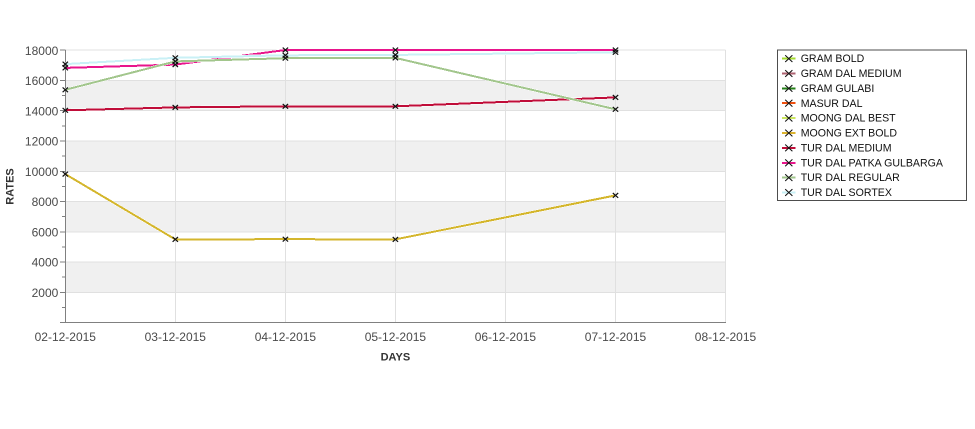  I want to click on svg-text: 05-12-2015, so click(396, 337).